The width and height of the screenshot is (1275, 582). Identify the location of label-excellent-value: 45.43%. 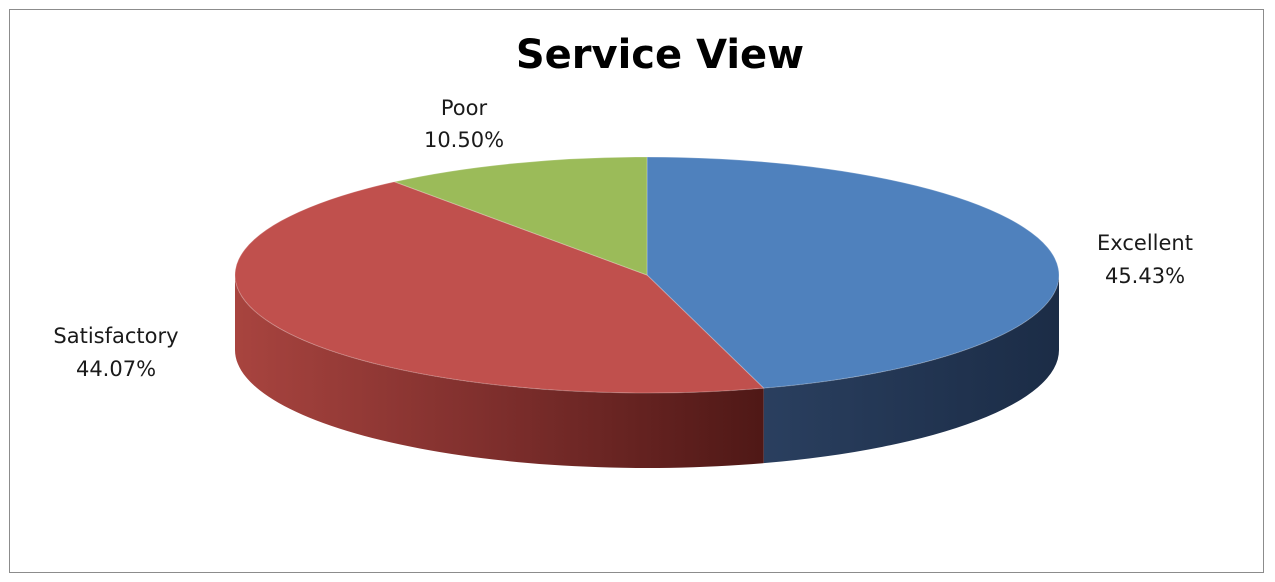
(1145, 276).